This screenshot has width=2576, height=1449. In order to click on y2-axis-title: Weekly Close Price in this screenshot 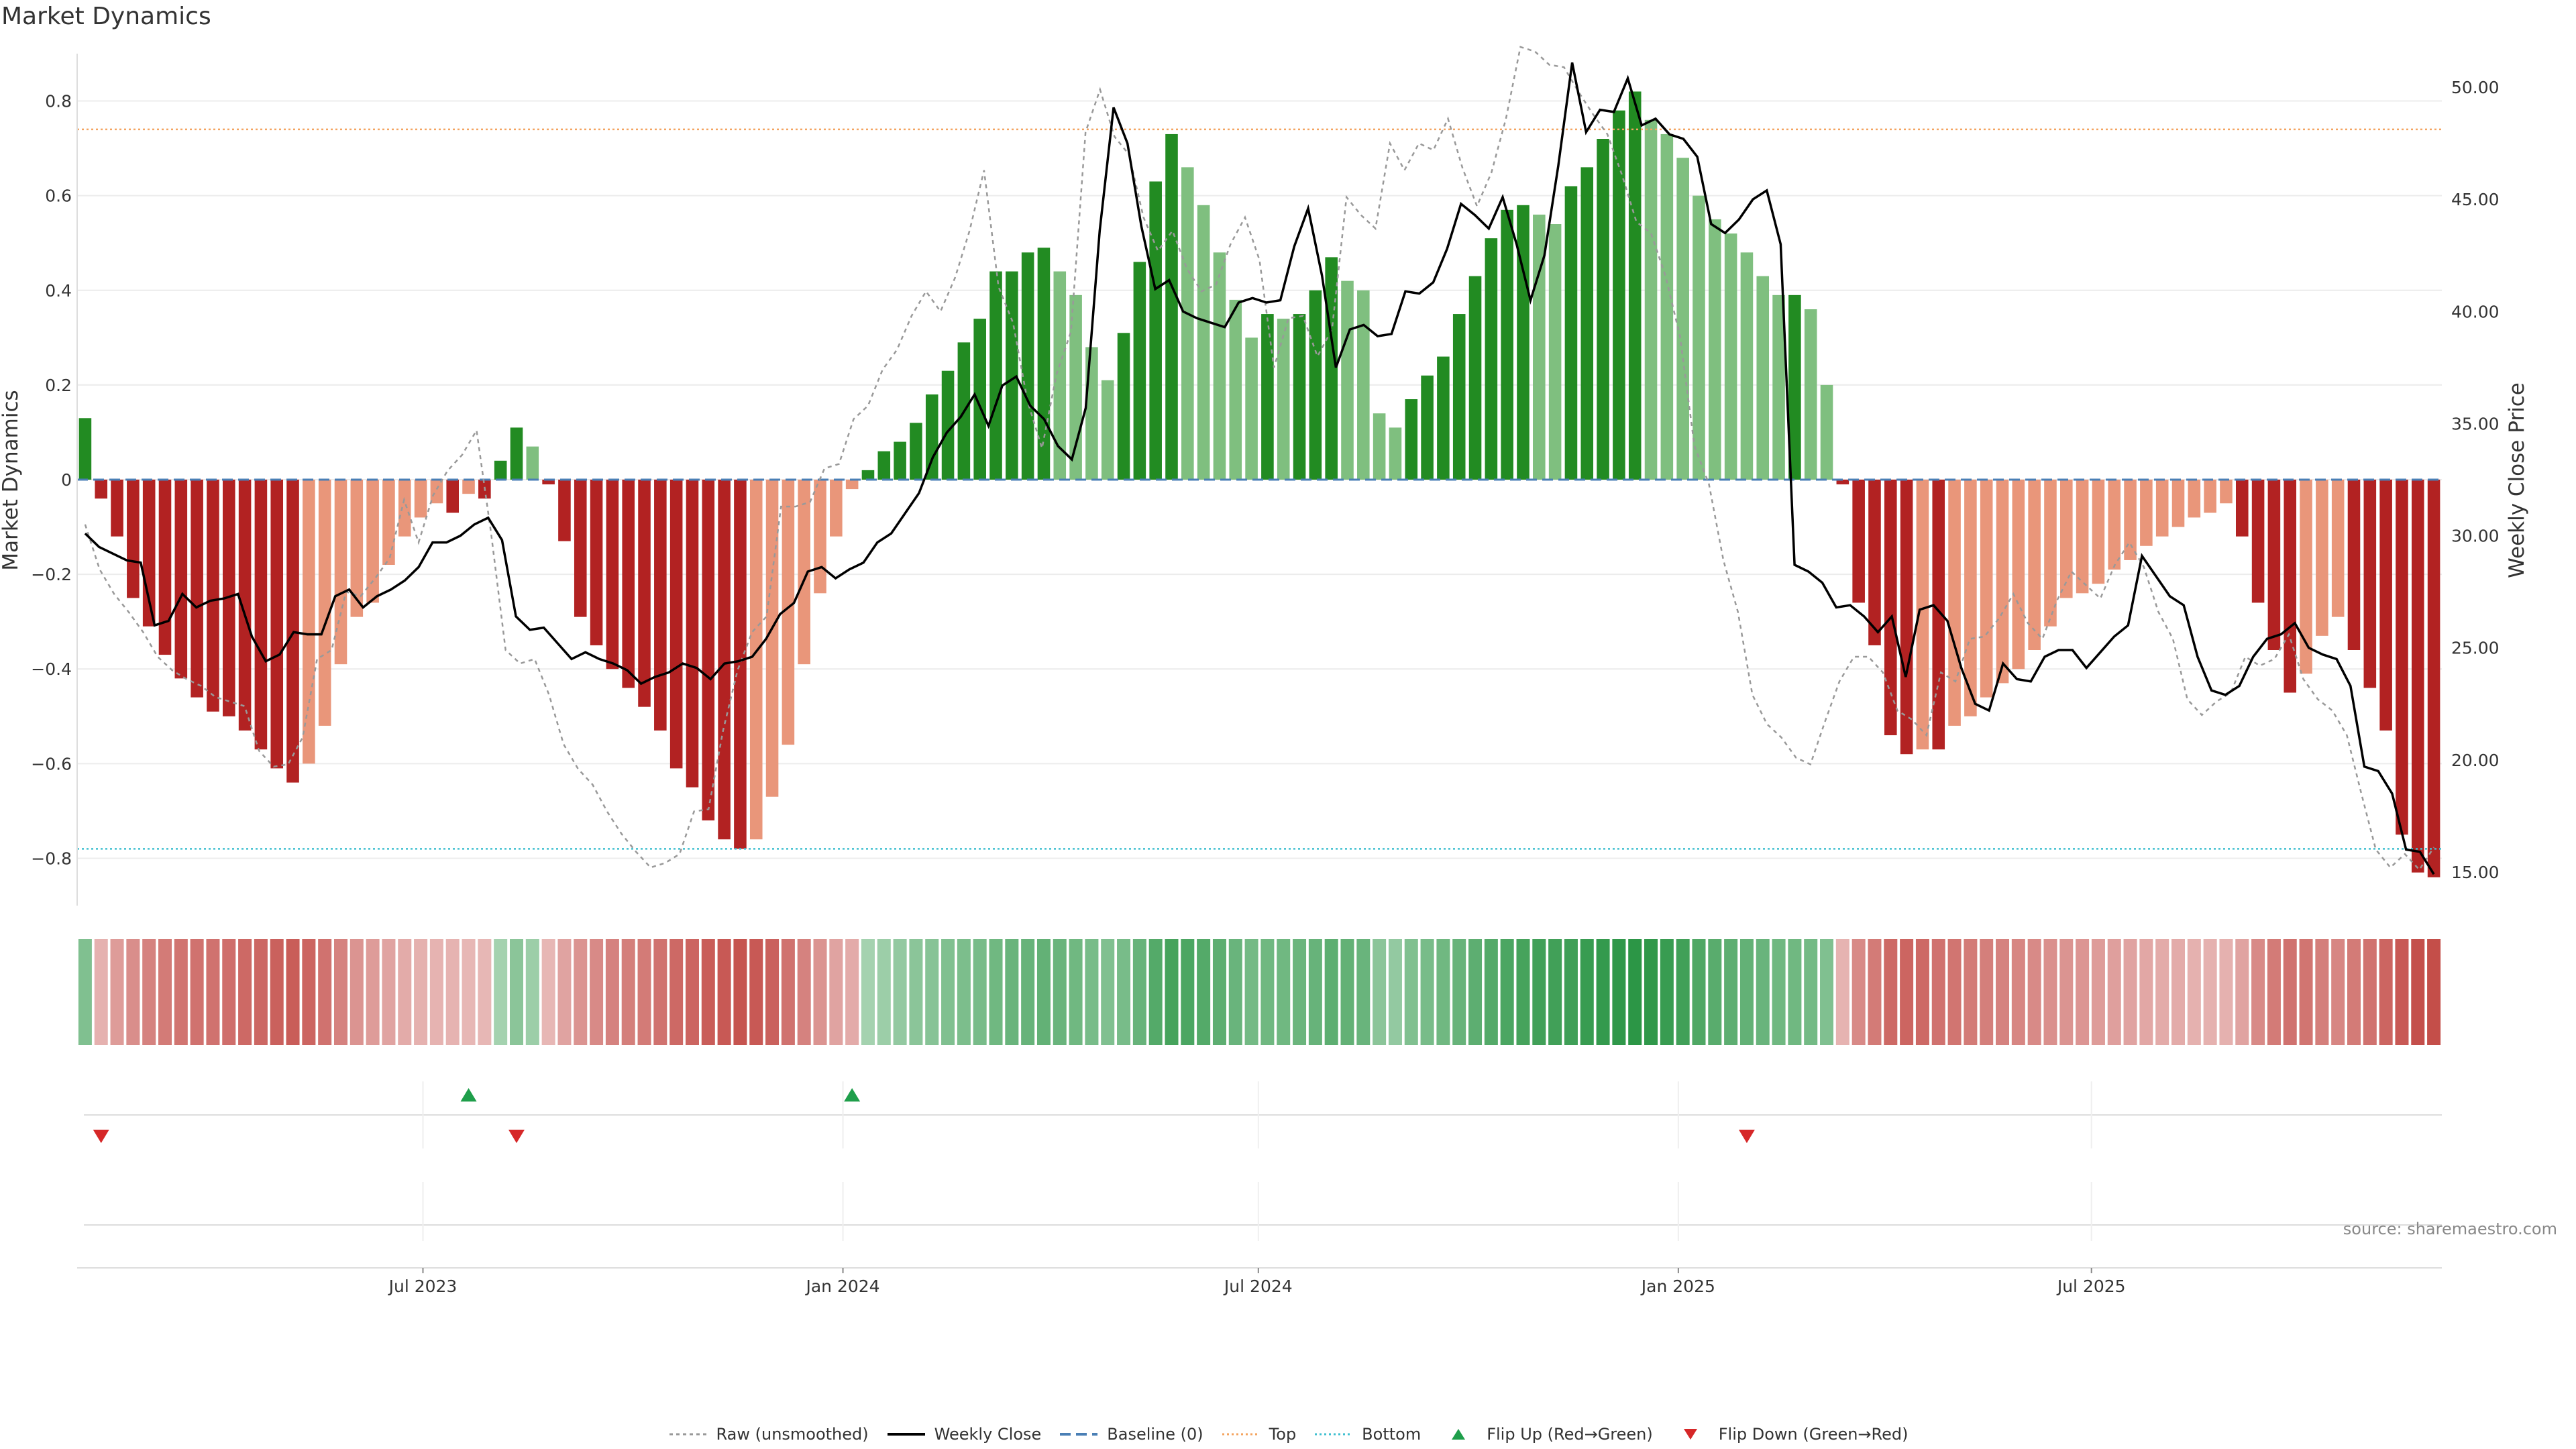, I will do `click(2517, 480)`.